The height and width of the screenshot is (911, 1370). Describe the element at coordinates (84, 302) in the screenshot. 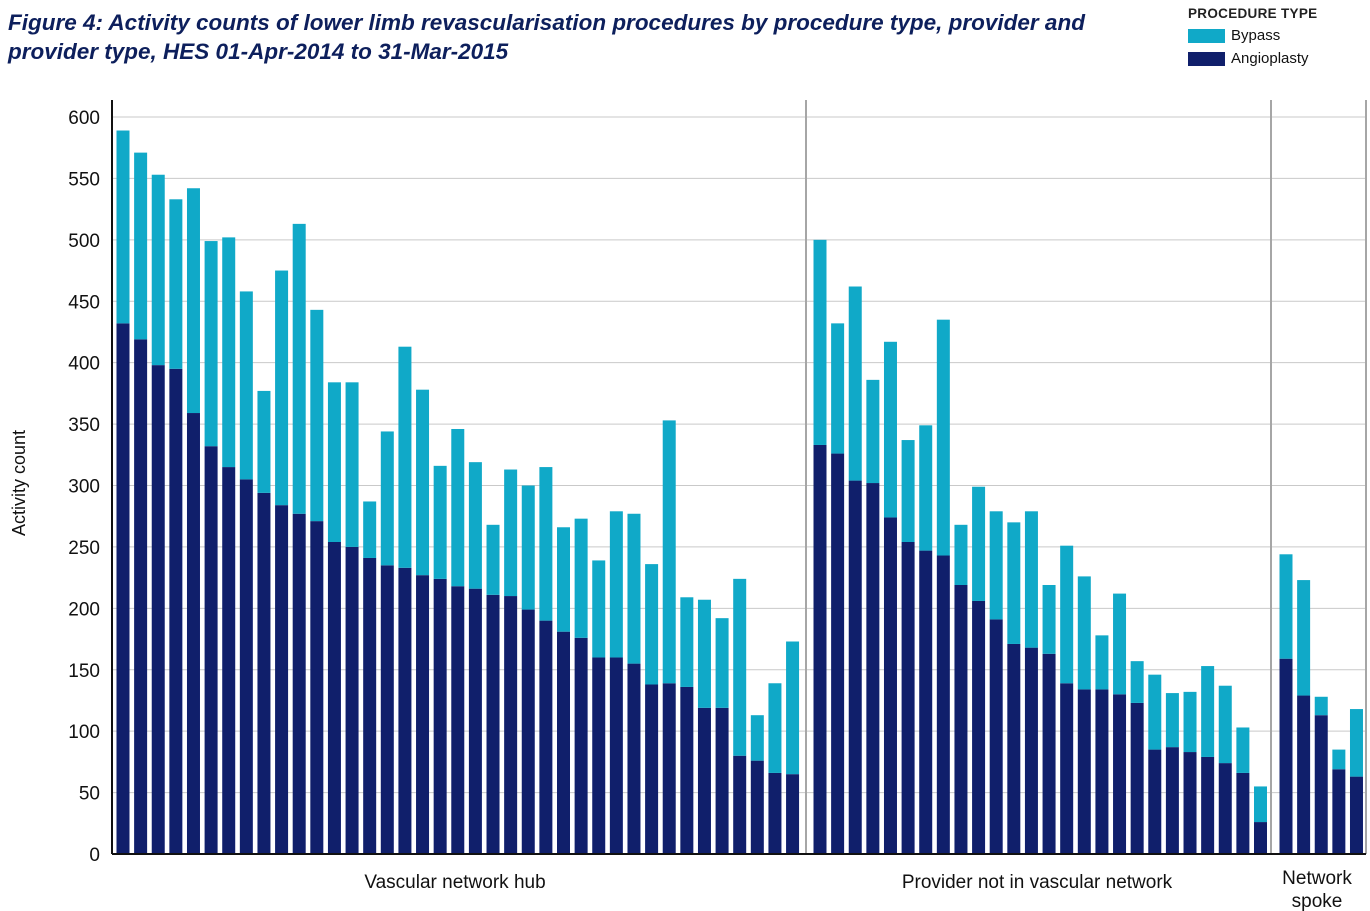

I see `y-tick-label: 450` at that location.